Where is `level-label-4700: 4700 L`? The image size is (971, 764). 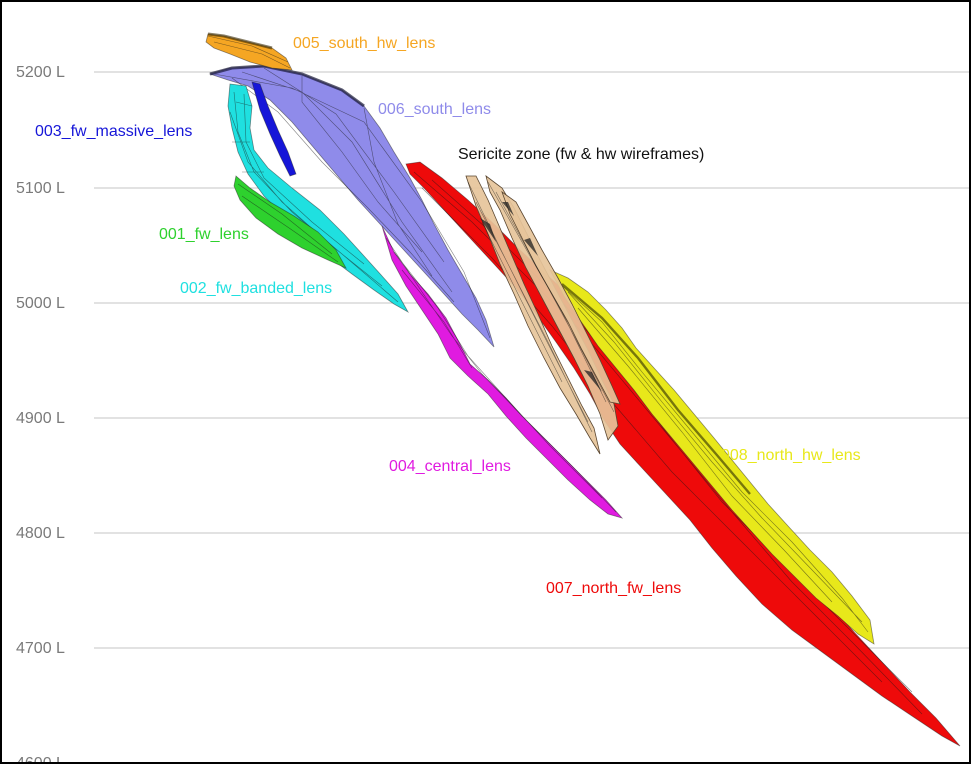 level-label-4700: 4700 L is located at coordinates (40, 648).